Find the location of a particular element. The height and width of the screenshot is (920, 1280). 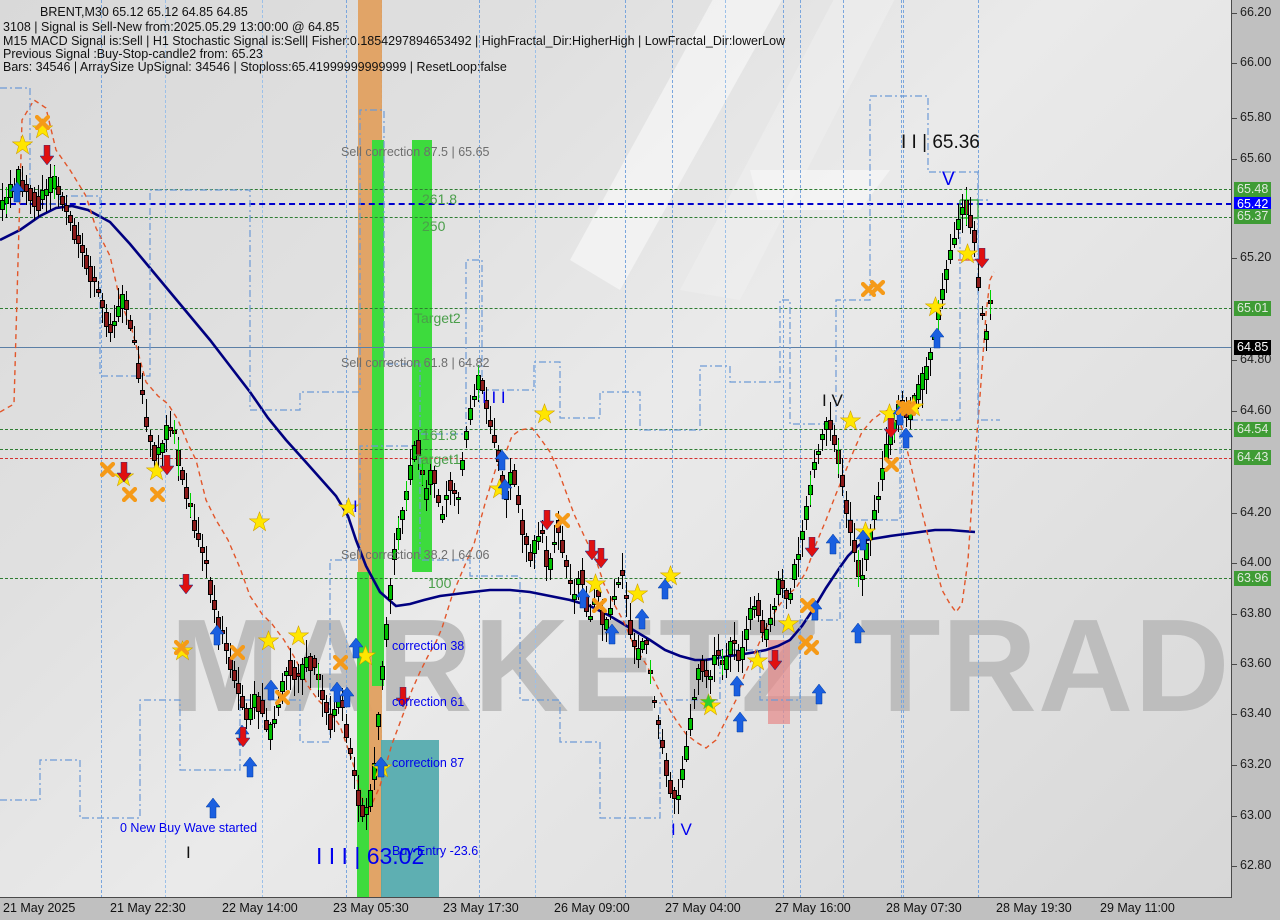

correction-87-label: correction 87 is located at coordinates (428, 763).